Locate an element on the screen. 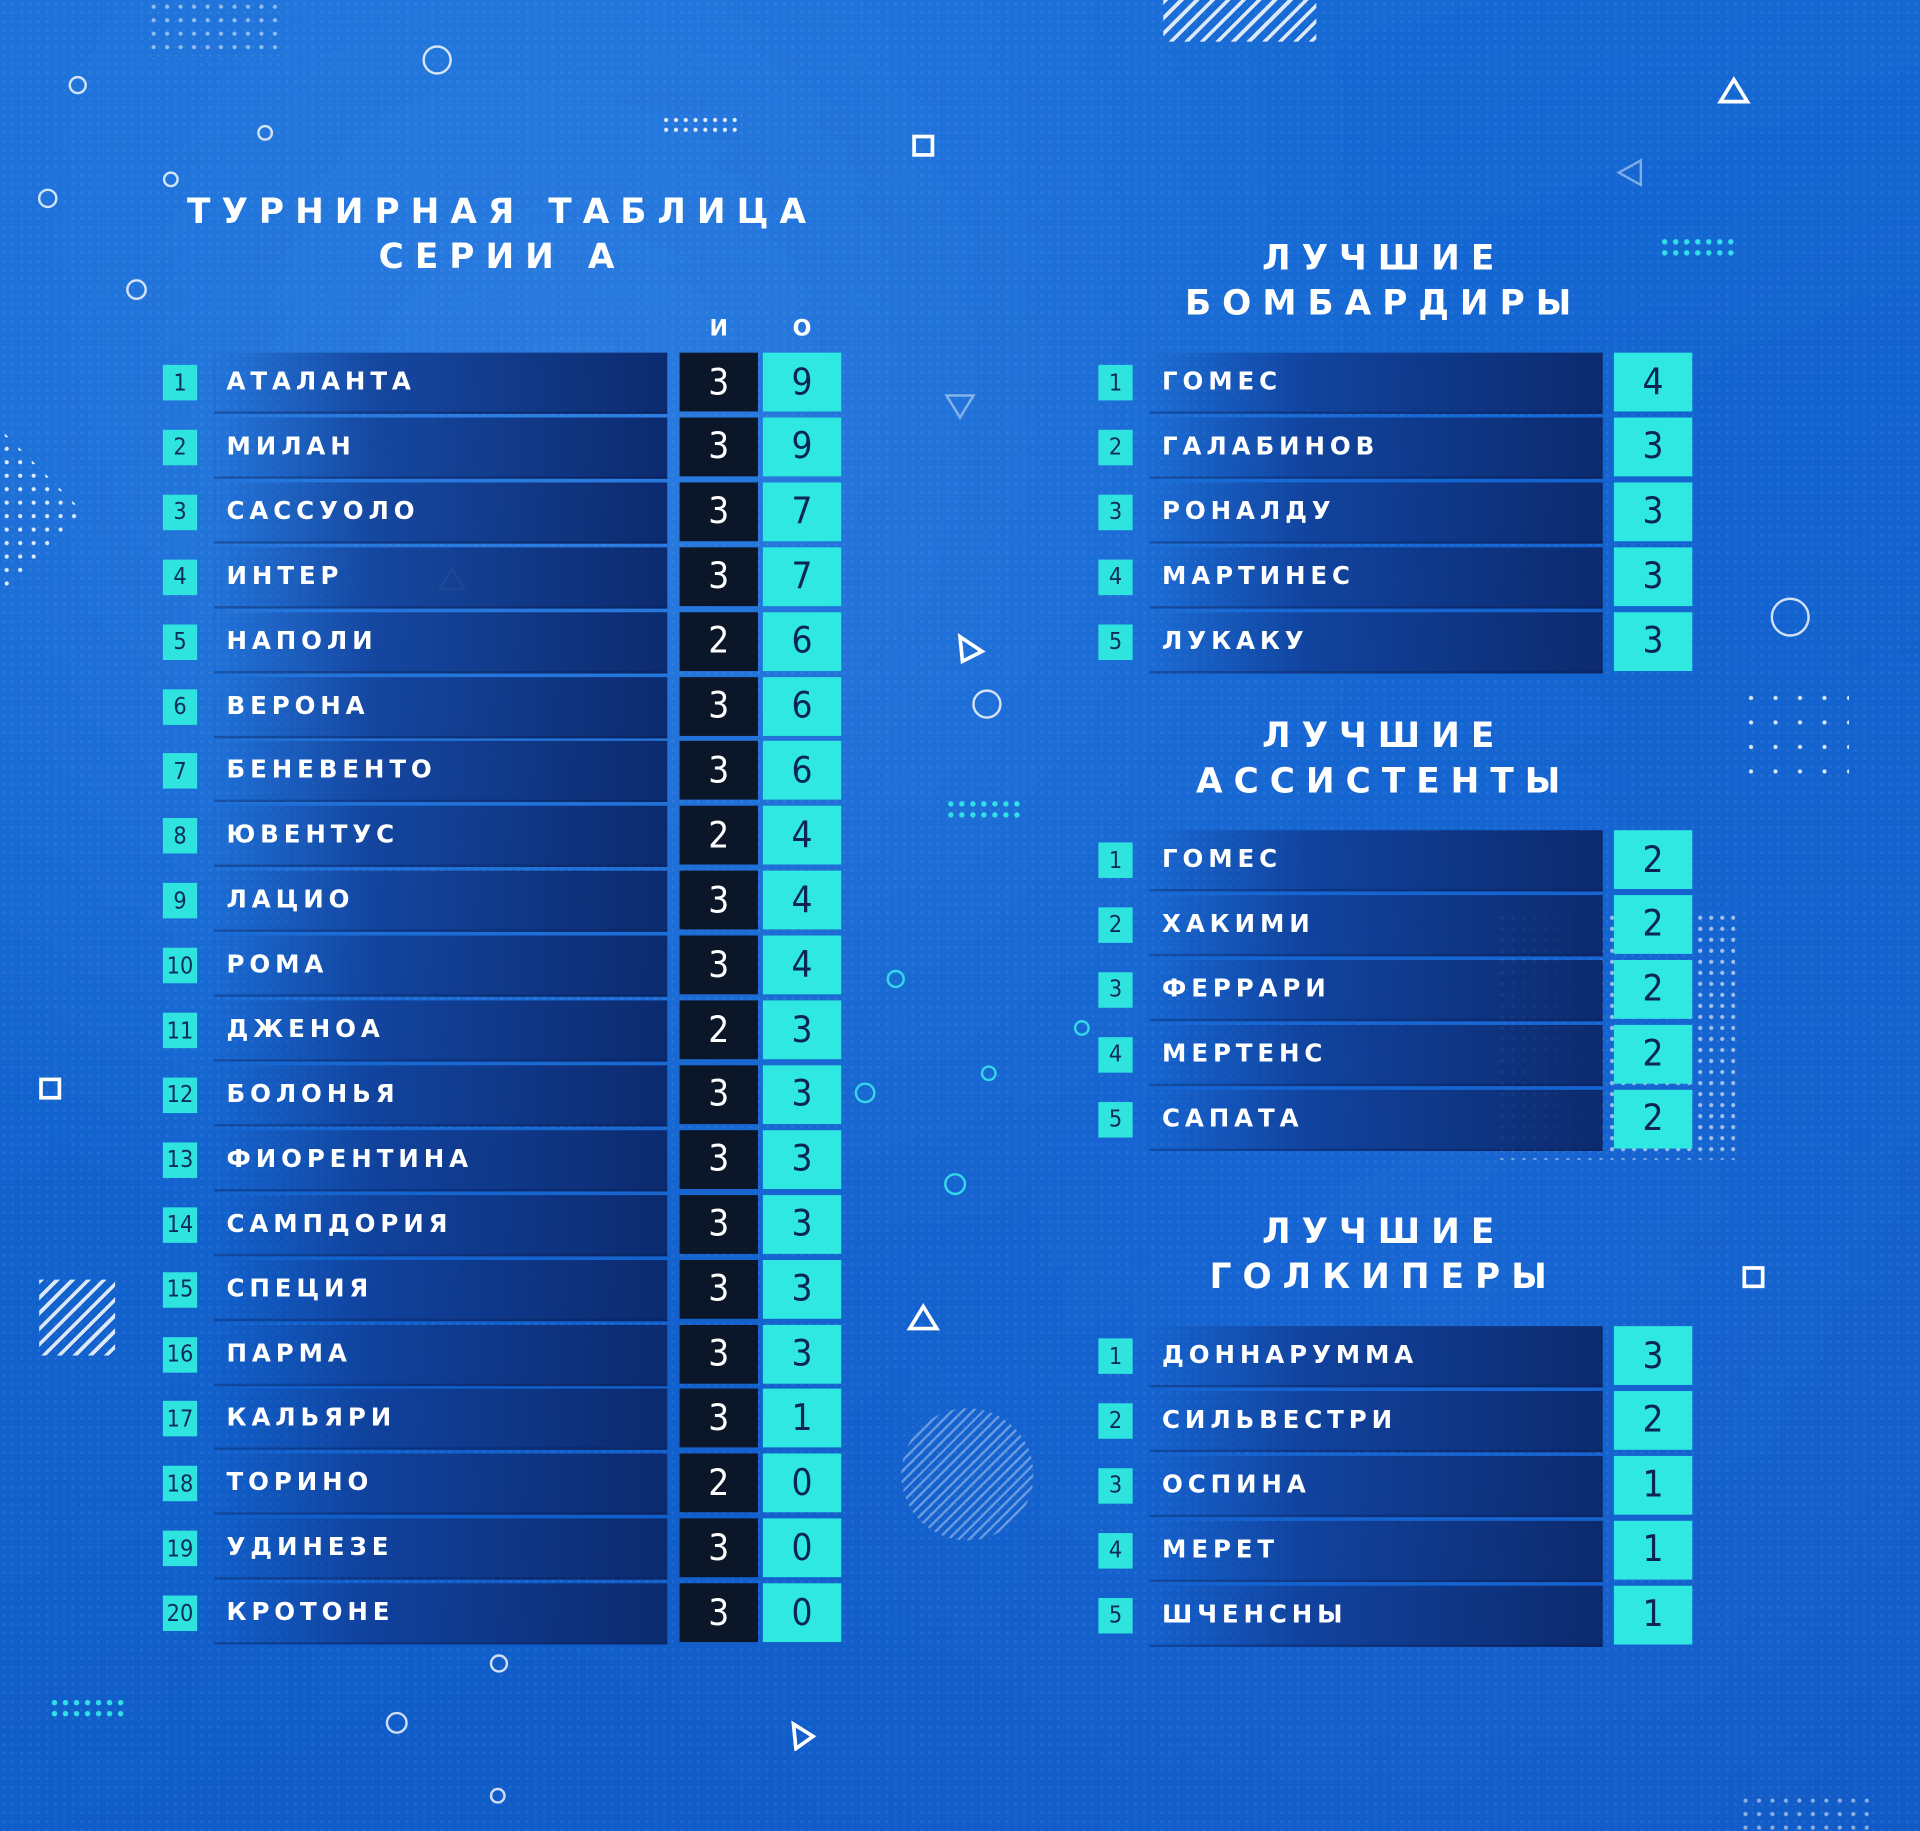  team-name: ИНТЕР is located at coordinates (285, 575).